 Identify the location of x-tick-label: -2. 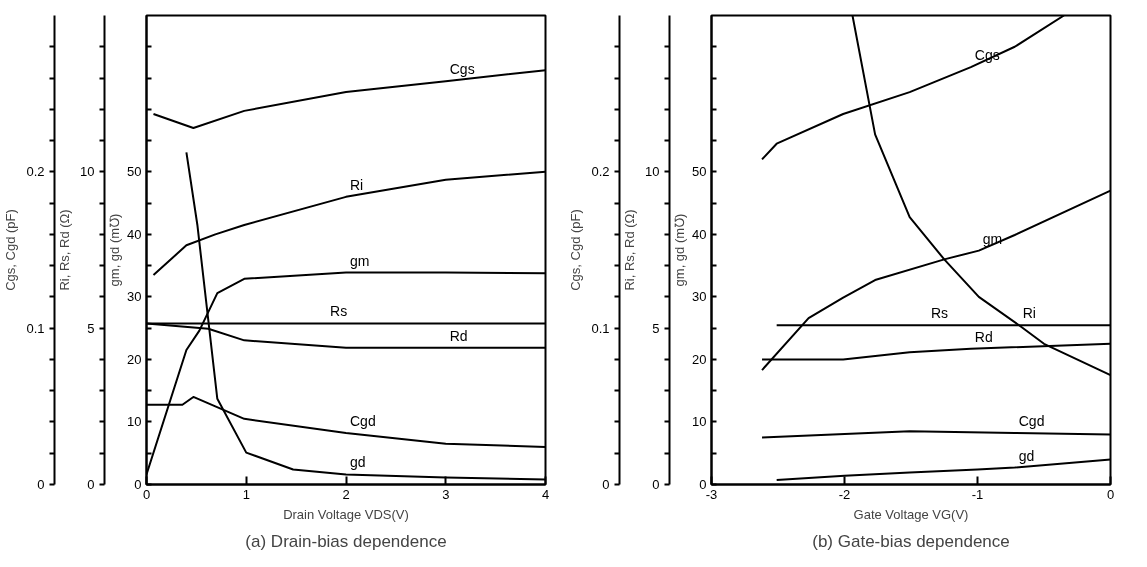
(844, 494).